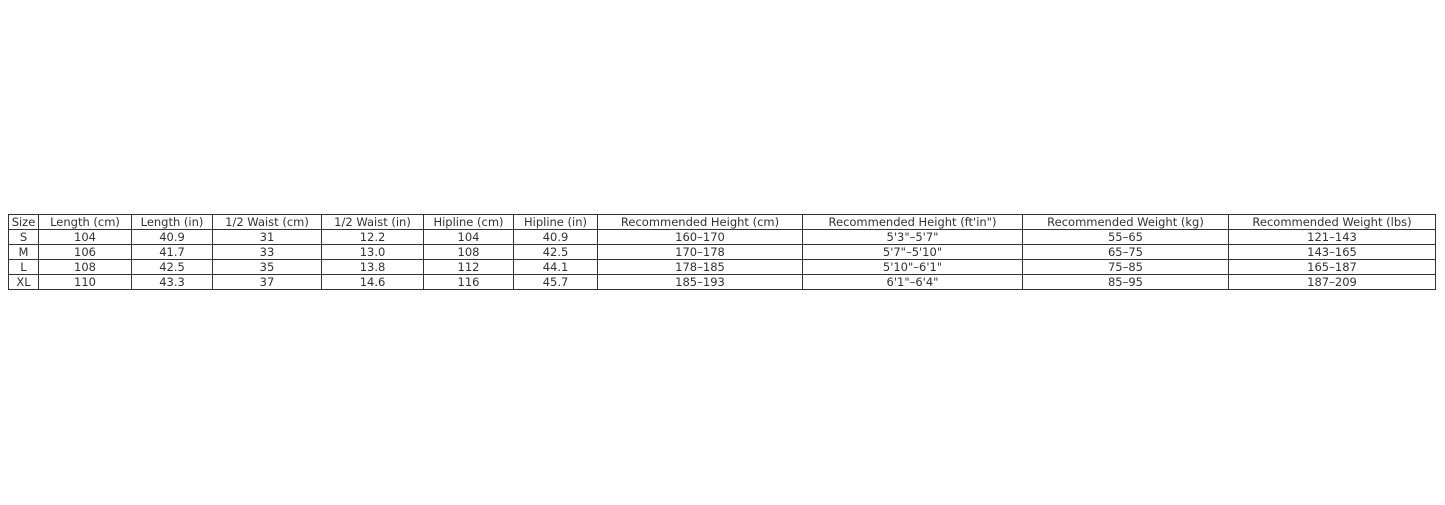  What do you see at coordinates (372, 237) in the screenshot?
I see `value-cell: 12.2` at bounding box center [372, 237].